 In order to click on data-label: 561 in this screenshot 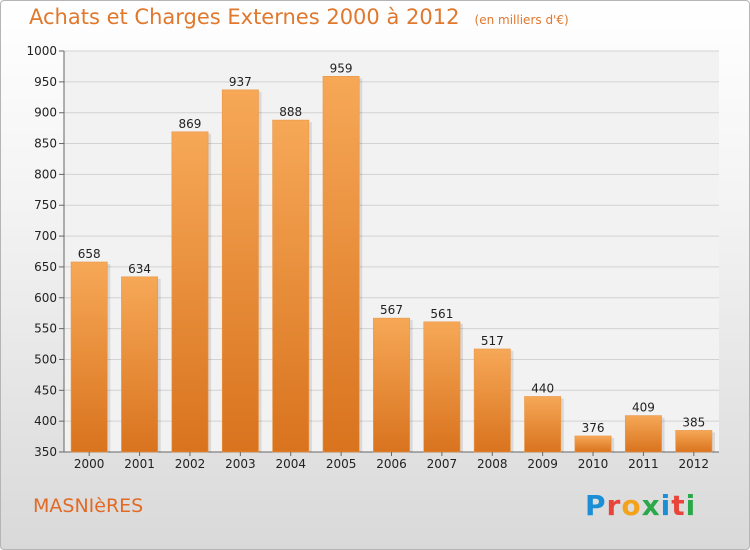, I will do `click(441, 314)`.